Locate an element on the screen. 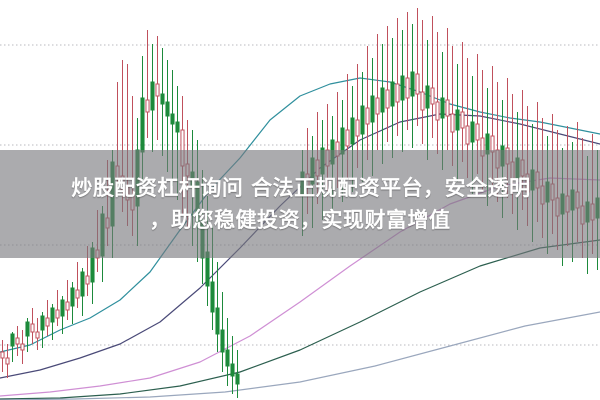  promo-banner-line-2: ，助您稳健投资，实现财富增值 is located at coordinates (300, 220).